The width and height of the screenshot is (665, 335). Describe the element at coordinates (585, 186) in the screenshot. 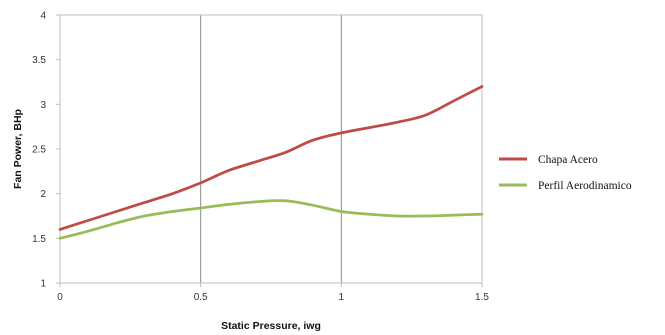

I see `legend-label-perfil-aerodinamico: Perfil Aerodinamico` at that location.